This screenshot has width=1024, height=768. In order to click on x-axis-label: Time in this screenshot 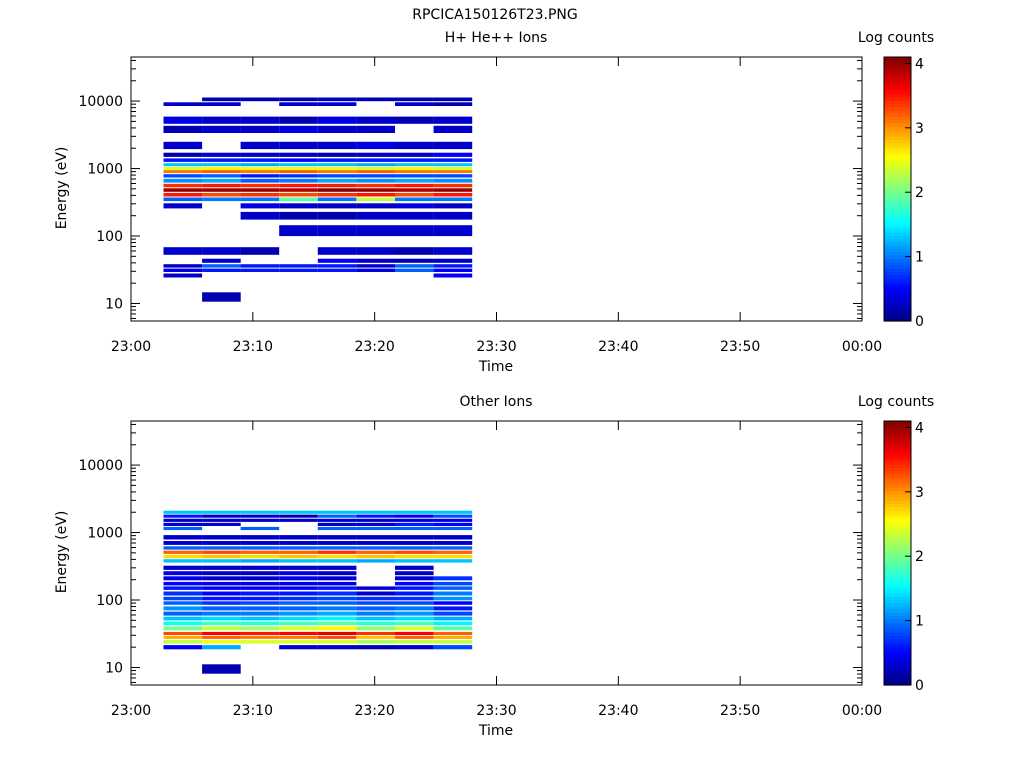, I will do `click(495, 731)`.